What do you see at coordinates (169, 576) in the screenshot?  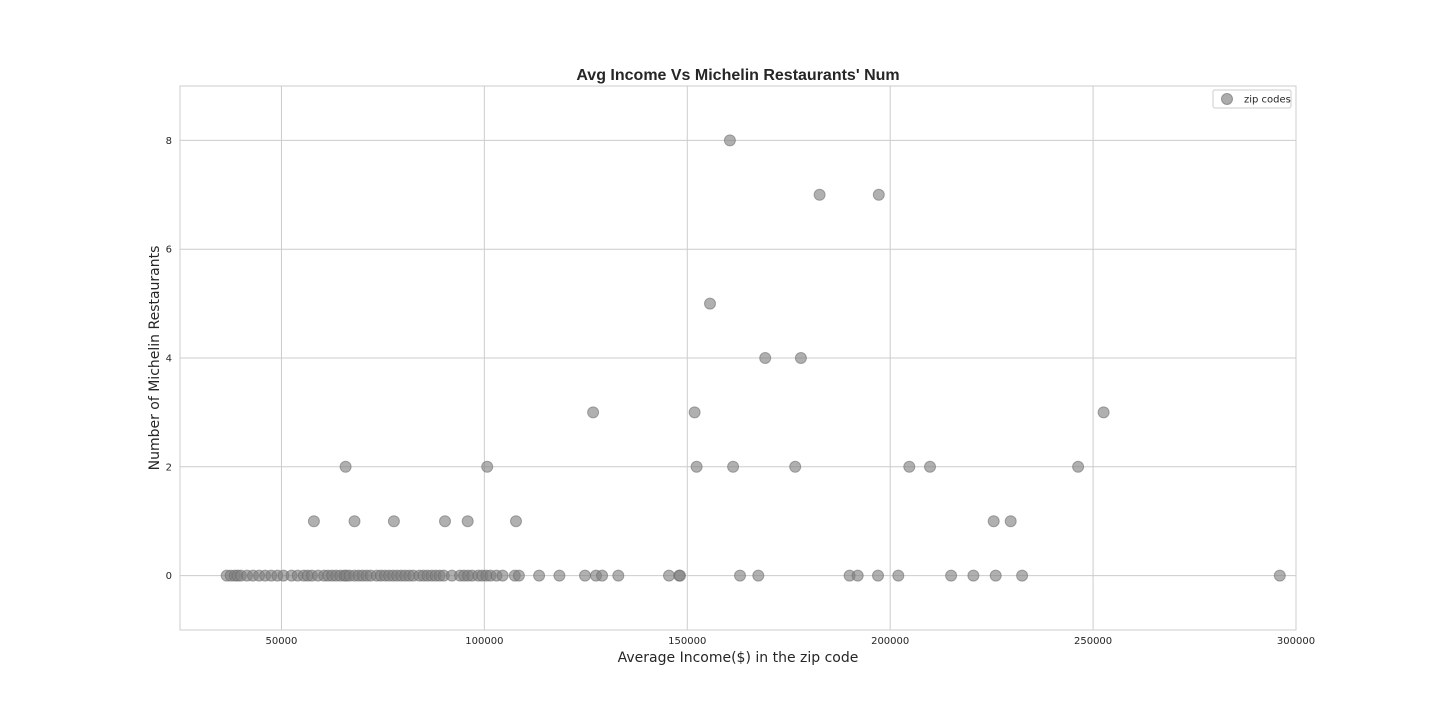 I see `y-tick-label: 0` at bounding box center [169, 576].